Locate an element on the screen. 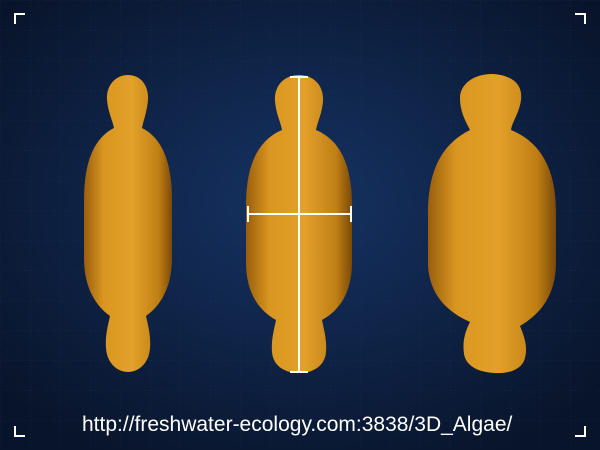 The width and height of the screenshot is (600, 450). measurement-overlay is located at coordinates (299, 224).